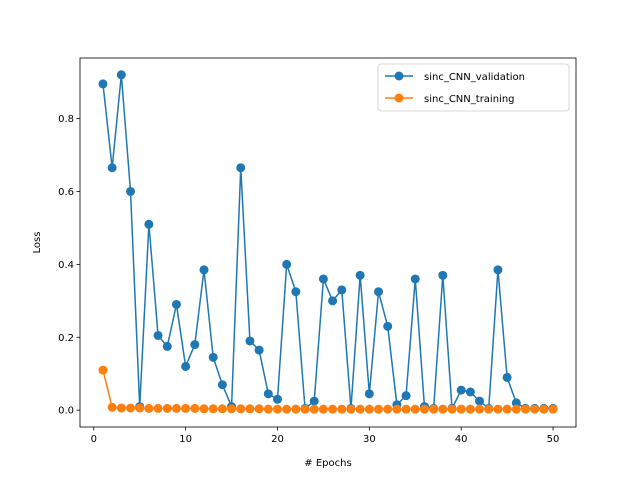 Image resolution: width=640 pixels, height=480 pixels. What do you see at coordinates (277, 439) in the screenshot?
I see `x-tick-label: 20` at bounding box center [277, 439].